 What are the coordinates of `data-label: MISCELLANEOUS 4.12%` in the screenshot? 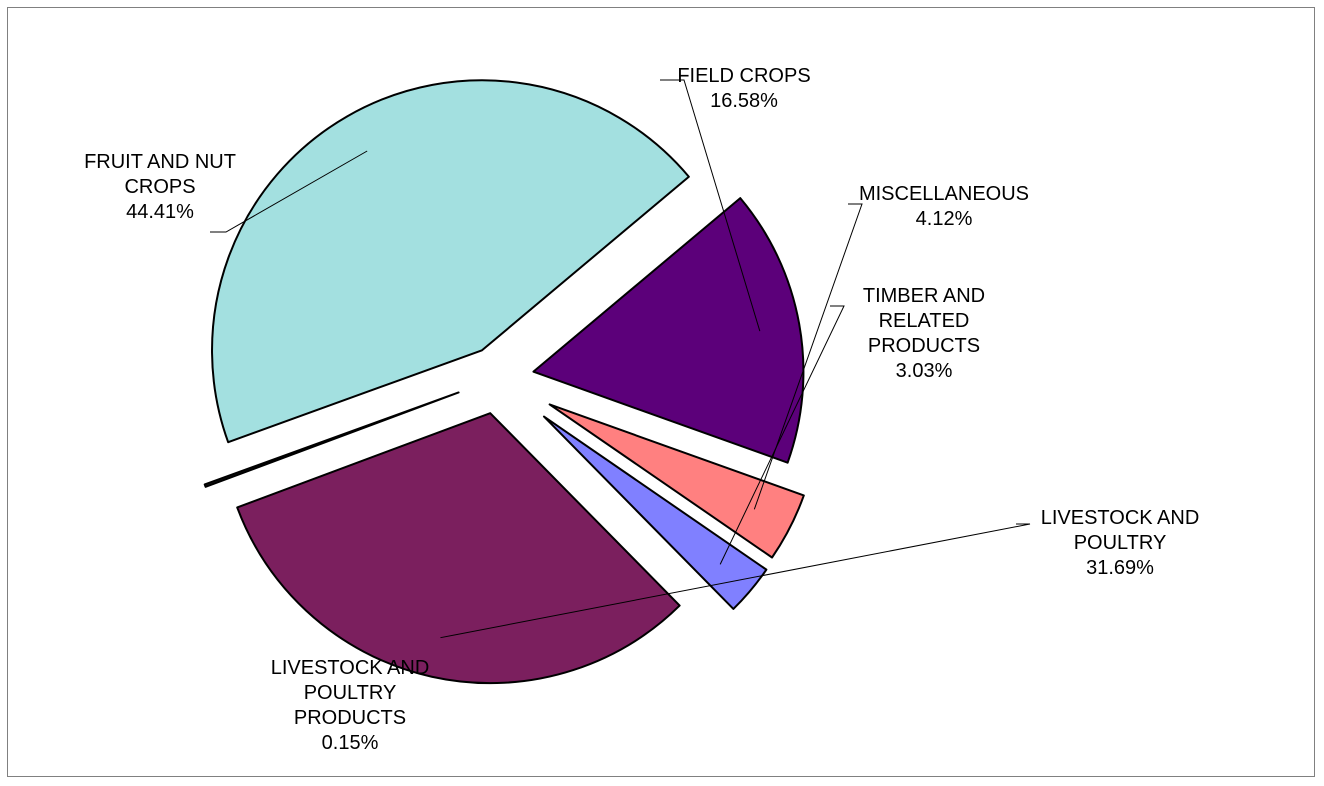 It's located at (944, 206).